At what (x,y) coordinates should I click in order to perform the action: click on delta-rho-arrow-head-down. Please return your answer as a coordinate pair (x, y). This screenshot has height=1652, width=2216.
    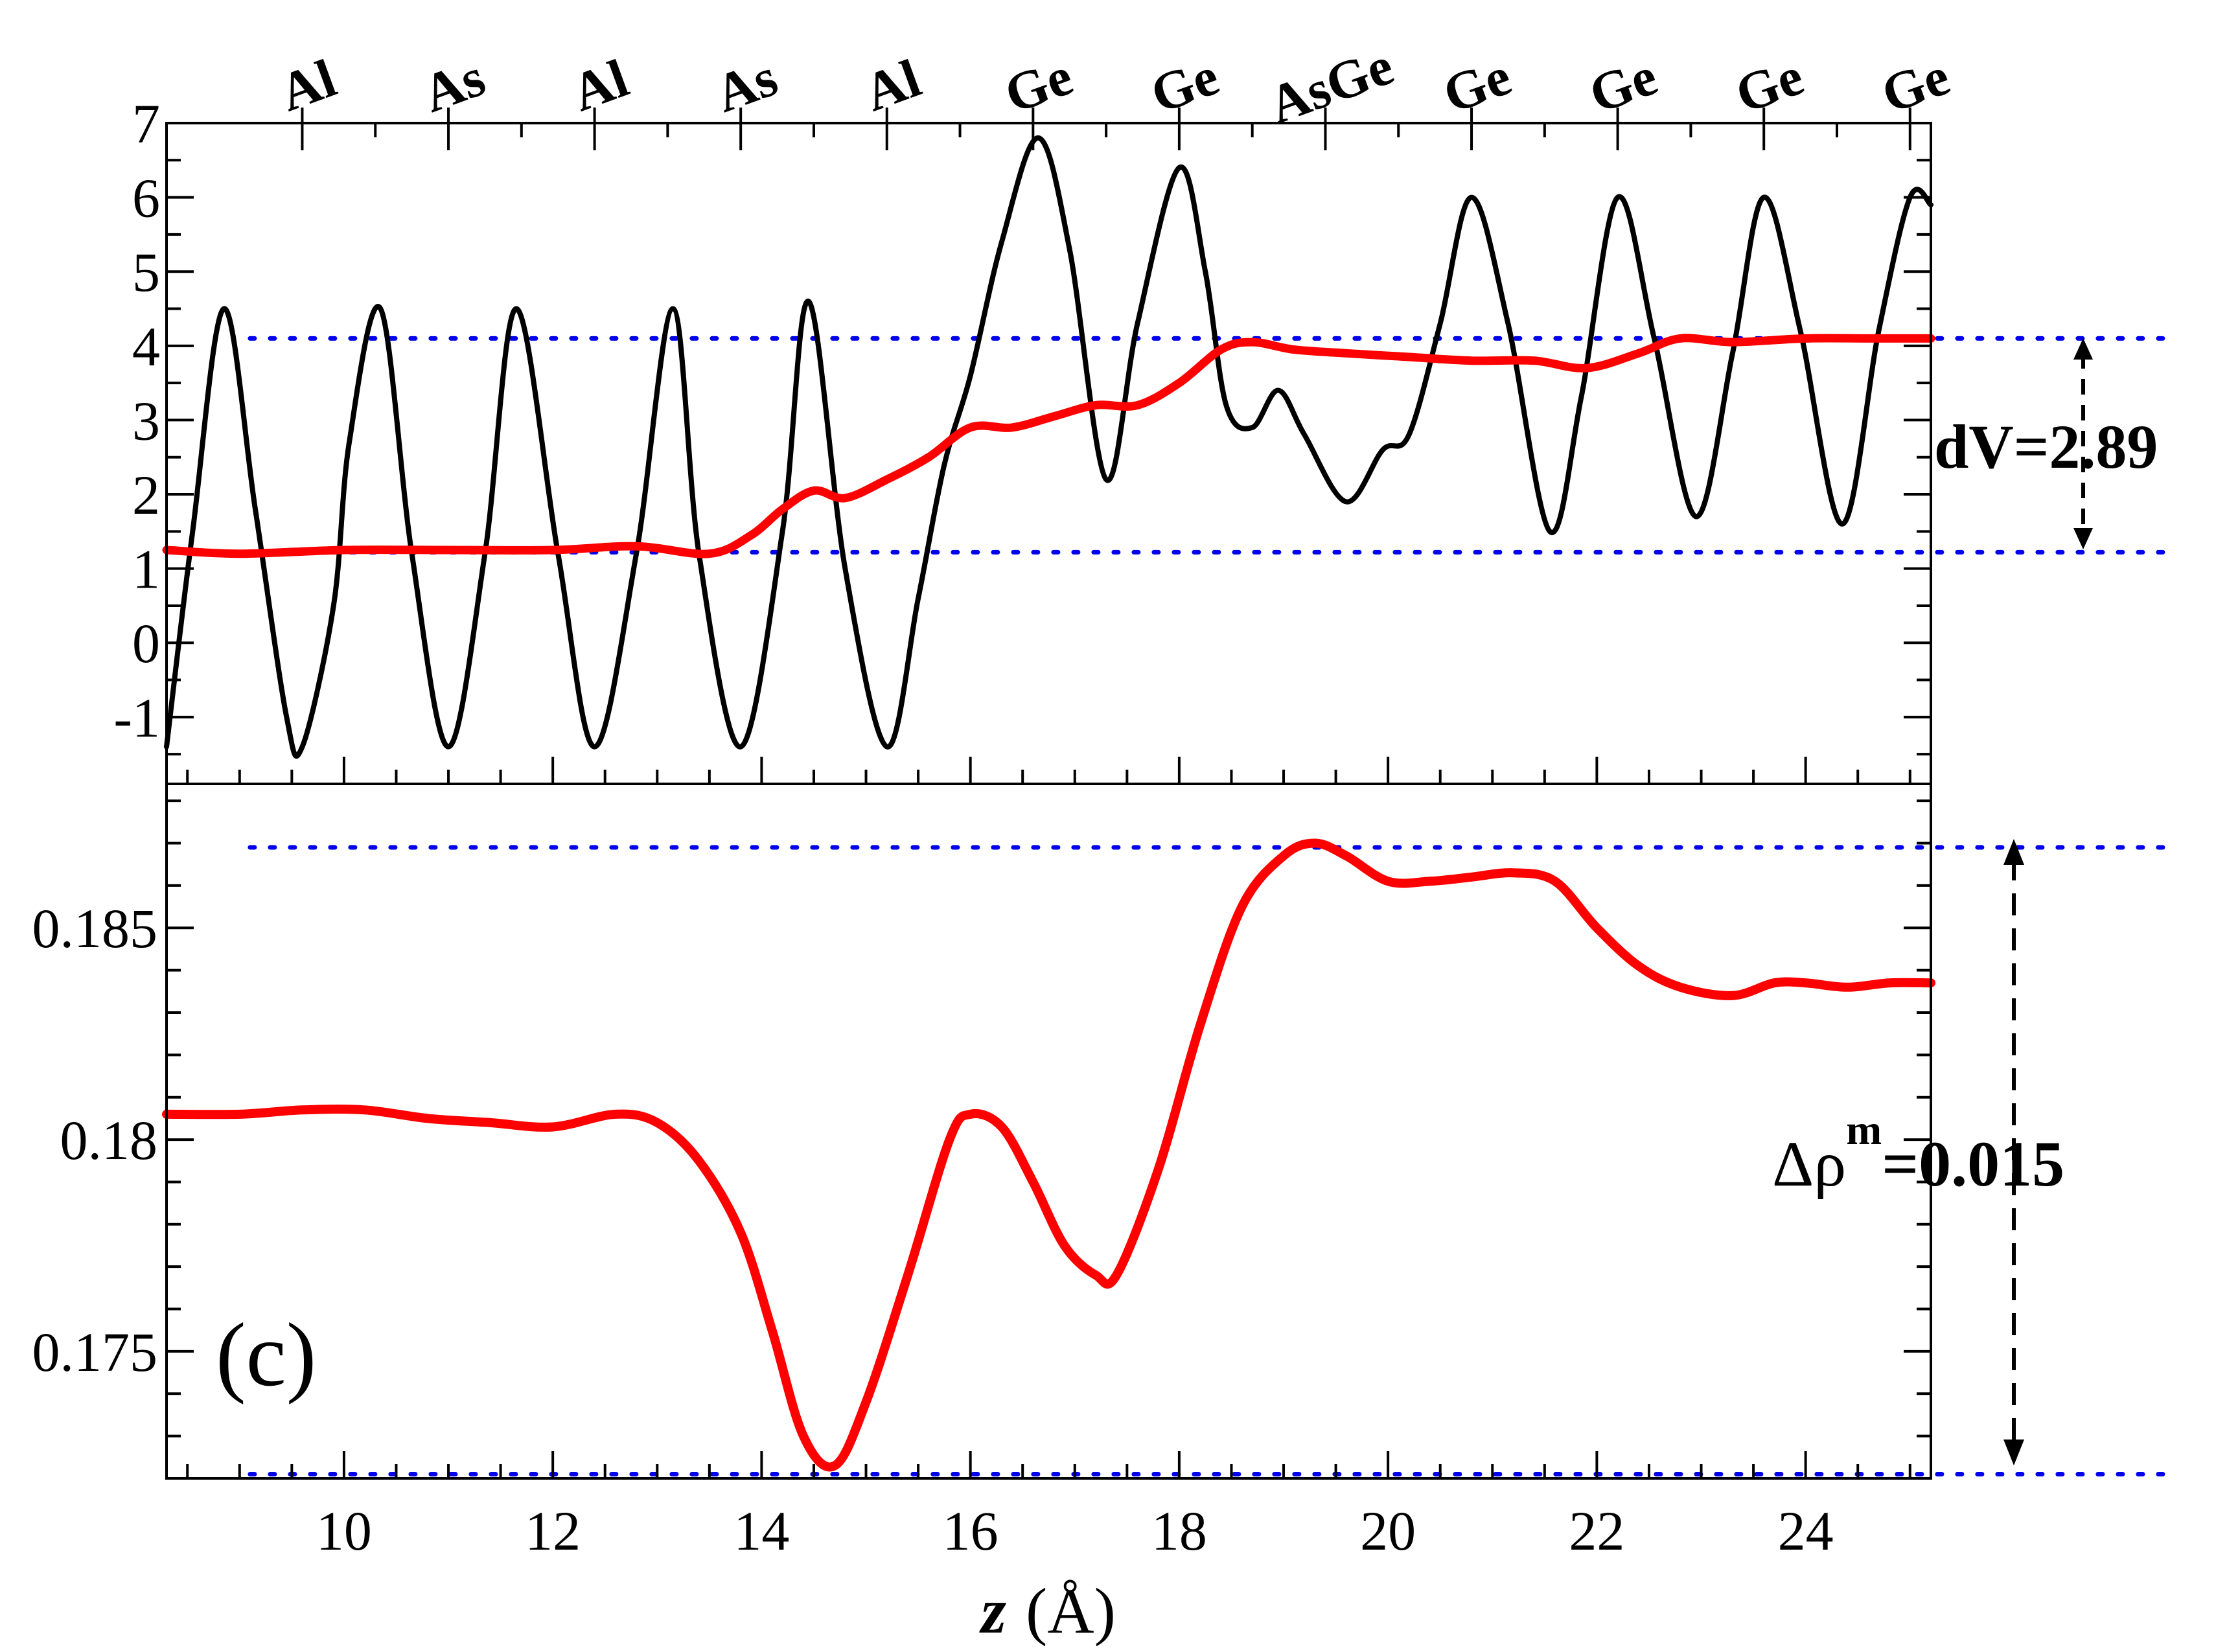
    Looking at the image, I should click on (2014, 1452).